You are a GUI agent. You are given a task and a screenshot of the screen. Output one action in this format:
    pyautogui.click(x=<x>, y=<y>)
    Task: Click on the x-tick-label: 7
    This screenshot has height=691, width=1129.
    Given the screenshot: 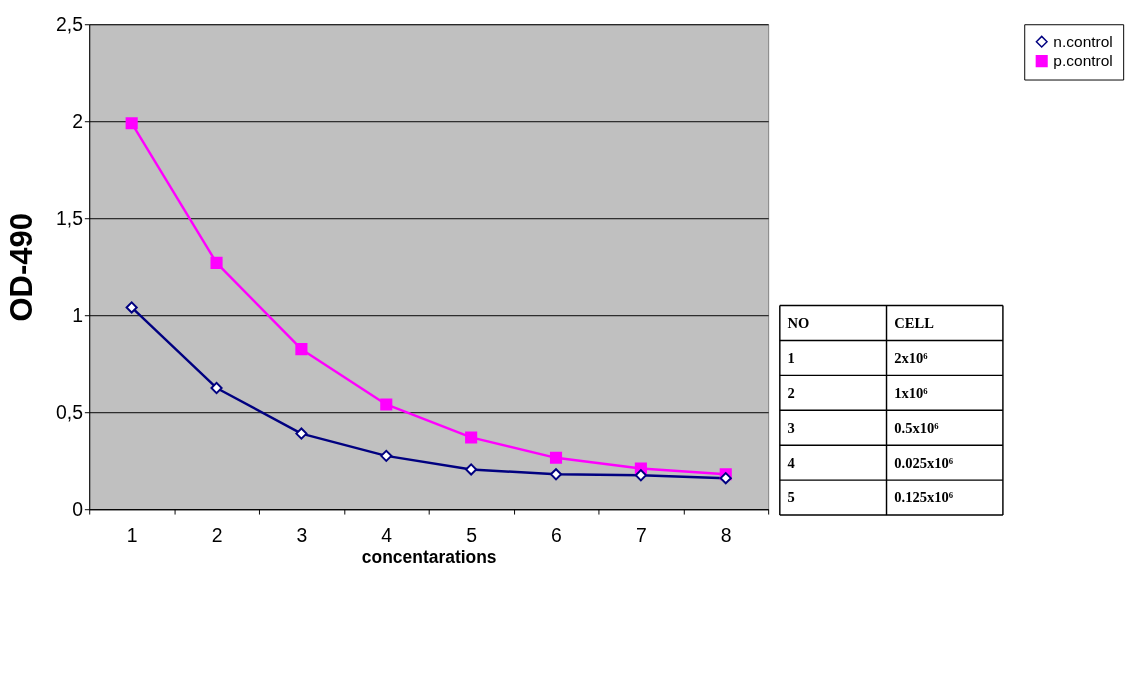 What is the action you would take?
    pyautogui.click(x=641, y=534)
    